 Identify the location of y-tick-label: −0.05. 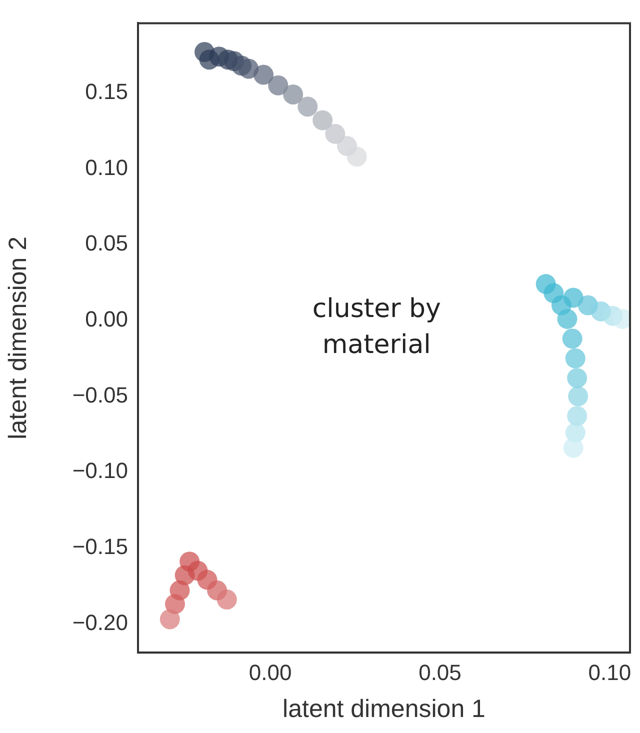
(100, 395).